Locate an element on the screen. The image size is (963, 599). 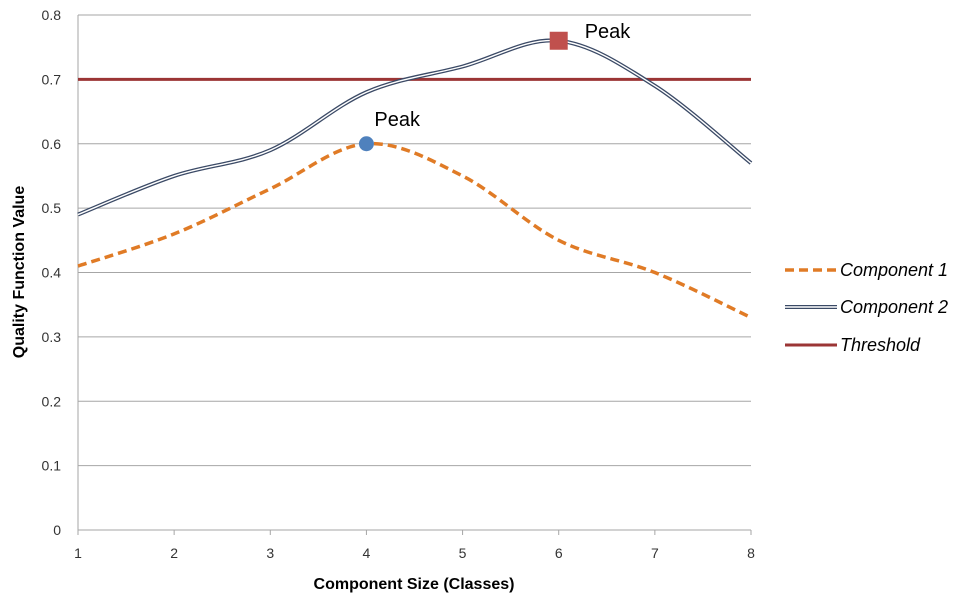
x-tick-label: 3 is located at coordinates (270, 553).